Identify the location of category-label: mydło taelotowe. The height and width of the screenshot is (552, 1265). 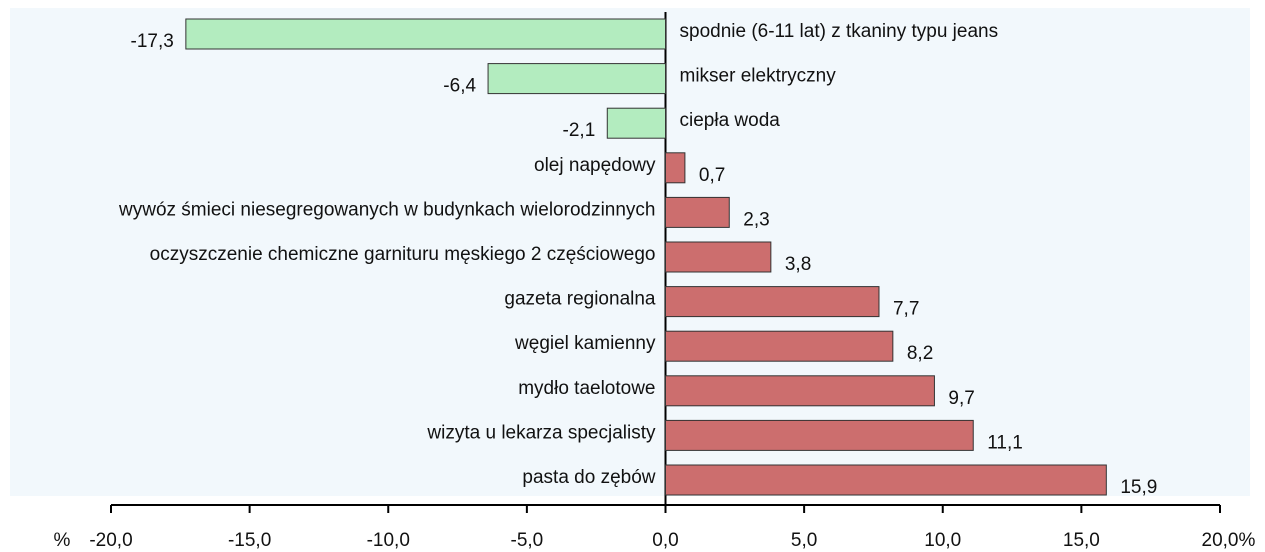
(586, 388).